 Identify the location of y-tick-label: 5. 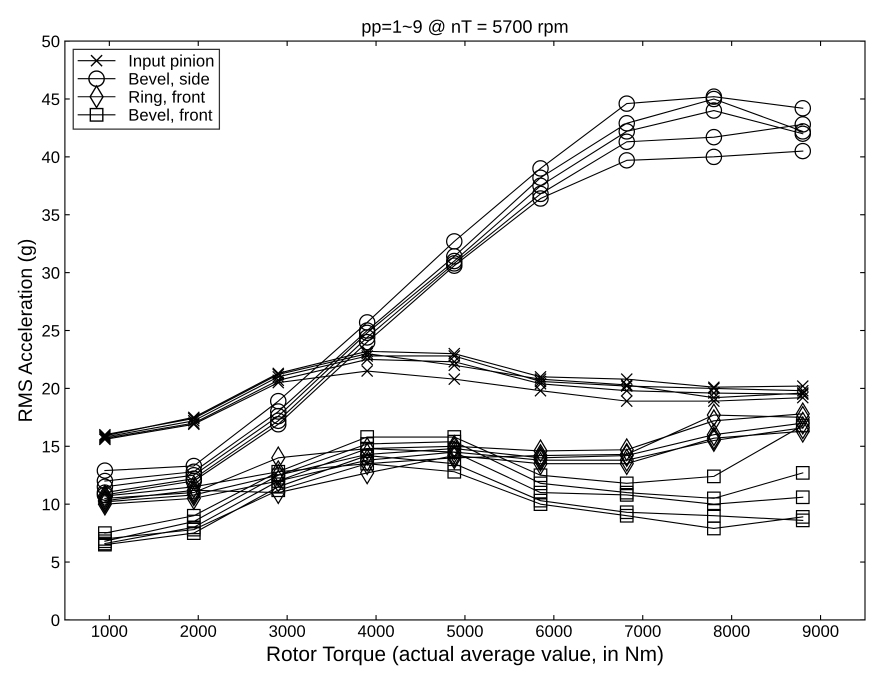
(55, 562).